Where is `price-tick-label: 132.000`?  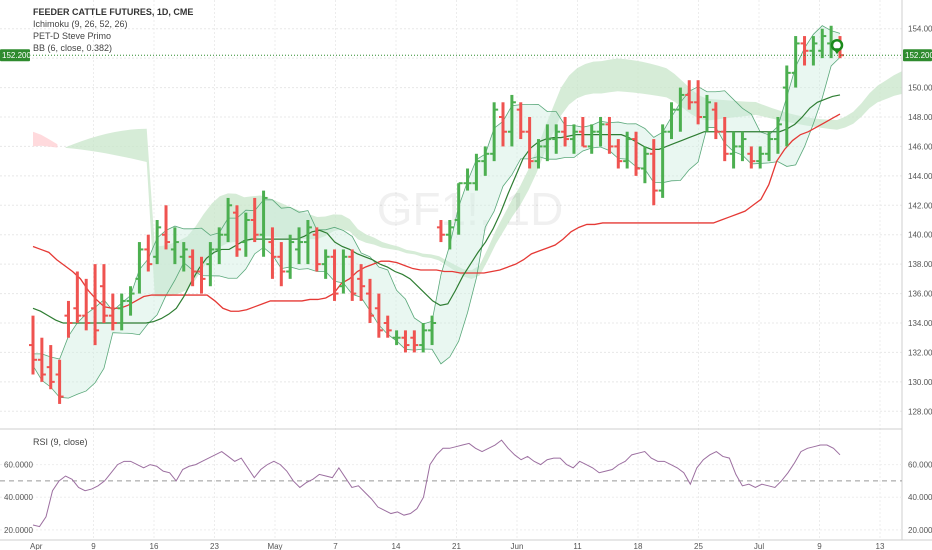 price-tick-label: 132.000 is located at coordinates (920, 352).